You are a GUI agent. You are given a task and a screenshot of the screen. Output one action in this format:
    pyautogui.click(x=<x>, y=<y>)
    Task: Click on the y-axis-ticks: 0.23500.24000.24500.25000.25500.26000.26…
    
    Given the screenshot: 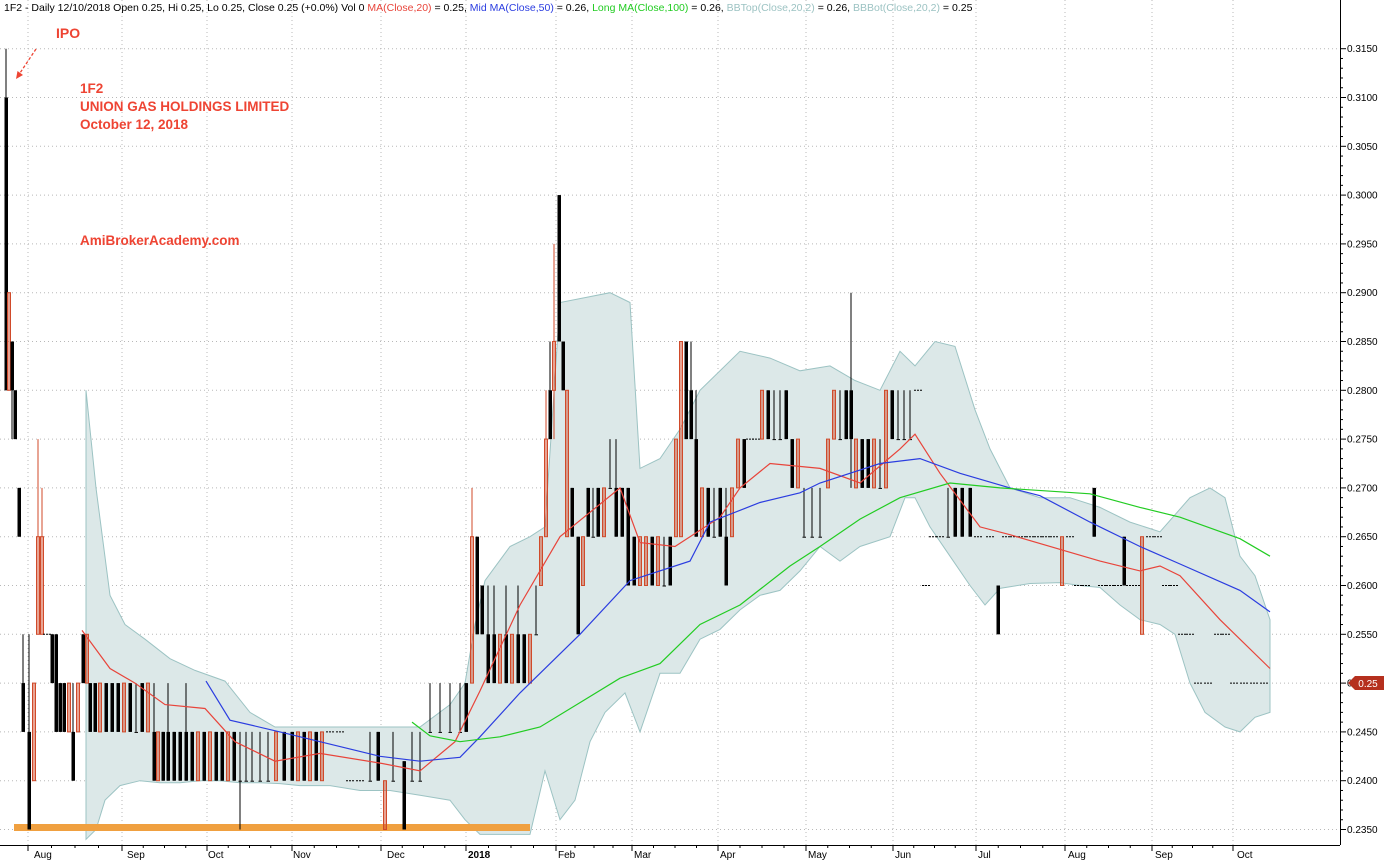 What is the action you would take?
    pyautogui.click(x=1359, y=440)
    